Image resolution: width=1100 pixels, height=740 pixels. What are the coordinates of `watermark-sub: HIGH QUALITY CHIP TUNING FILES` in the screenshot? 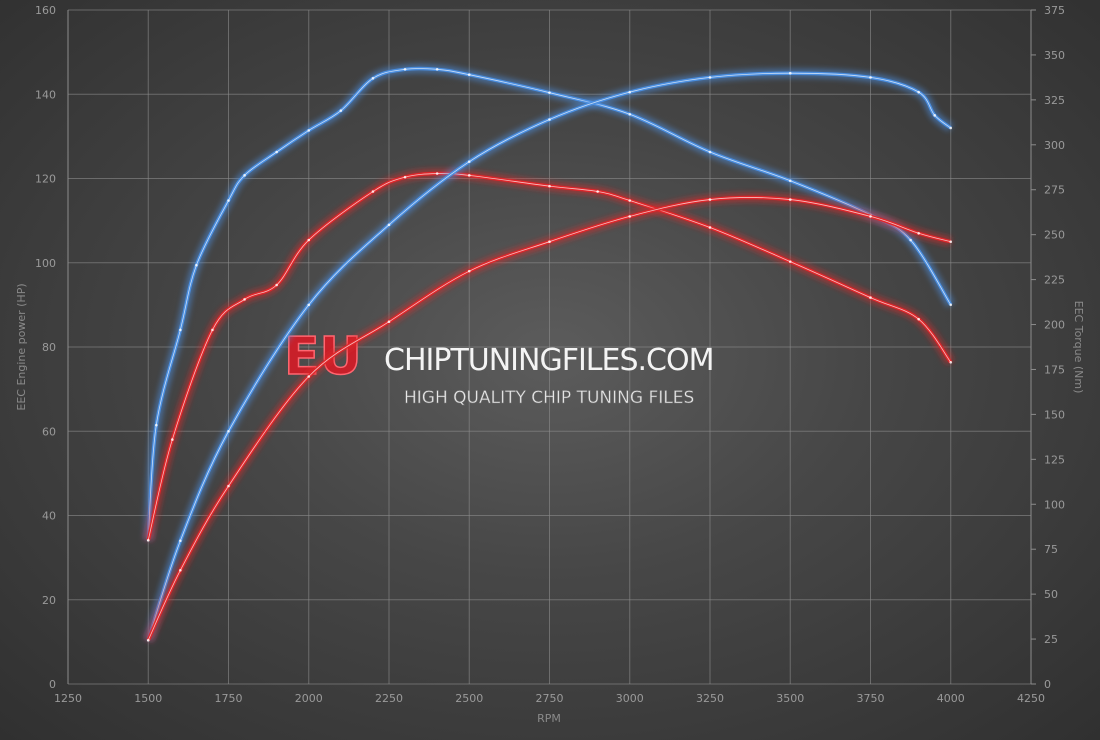 It's located at (549, 398).